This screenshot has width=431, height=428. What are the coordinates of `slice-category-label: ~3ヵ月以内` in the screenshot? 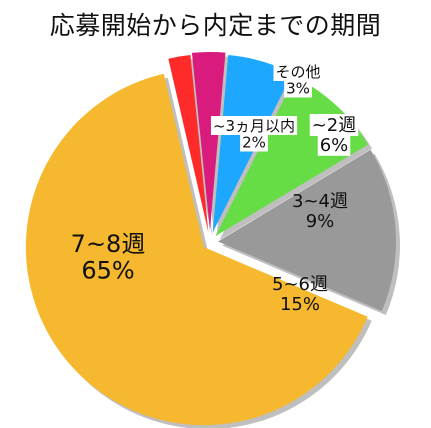 It's located at (254, 126).